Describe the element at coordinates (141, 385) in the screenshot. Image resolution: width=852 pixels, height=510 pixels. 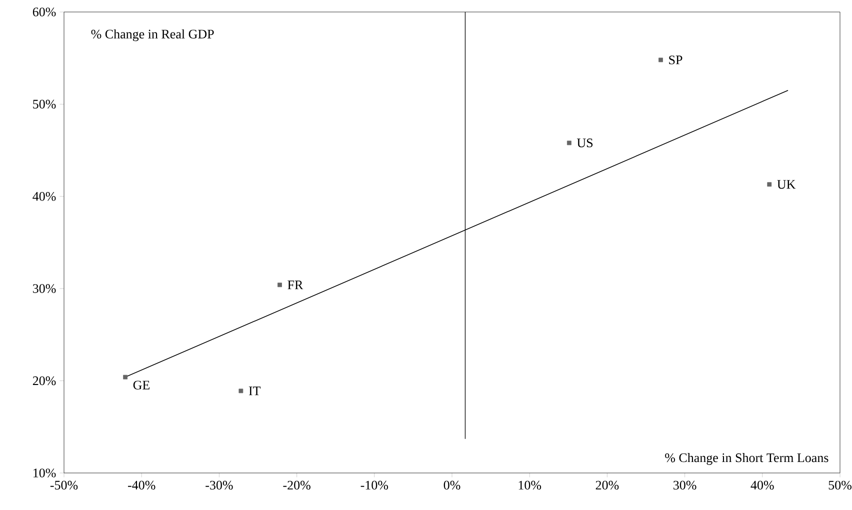
I see `annotation: GE` at that location.